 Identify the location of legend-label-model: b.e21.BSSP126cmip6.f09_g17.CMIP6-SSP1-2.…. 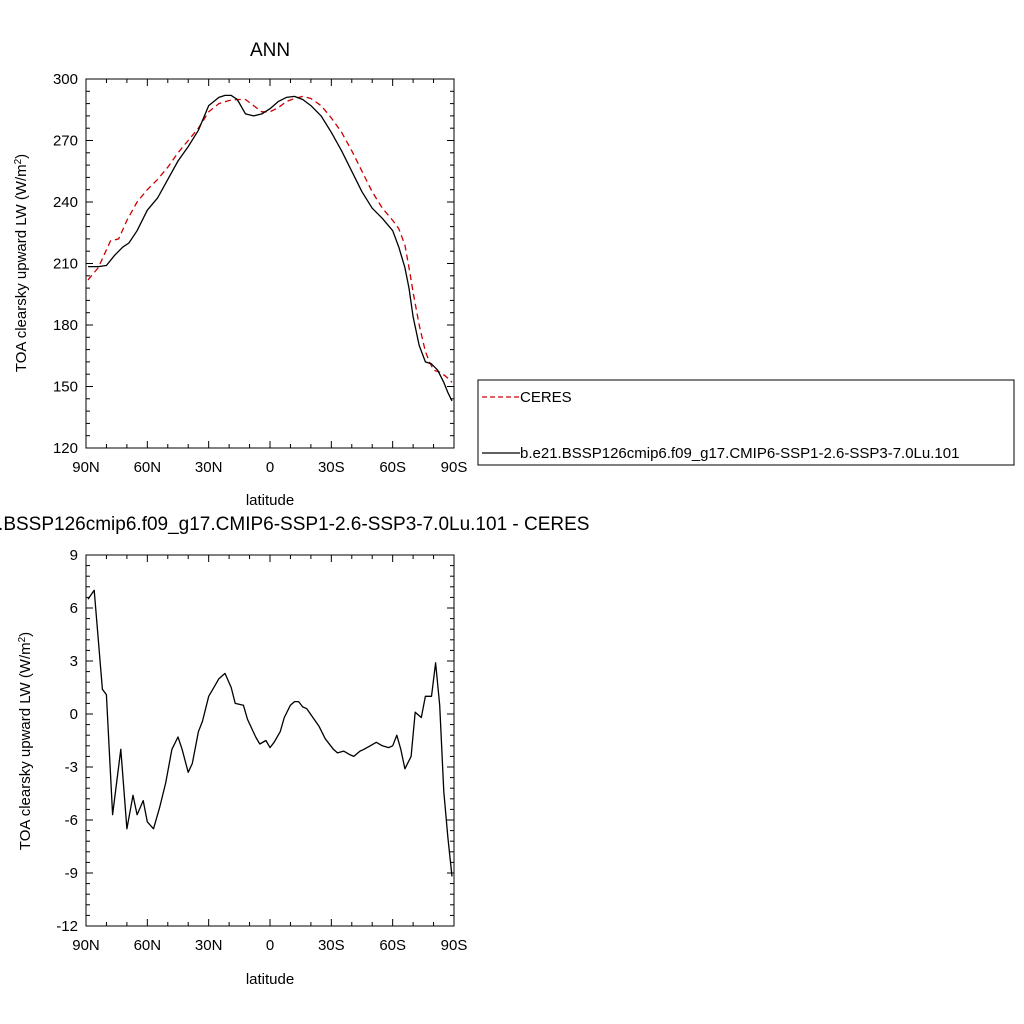
(739, 453).